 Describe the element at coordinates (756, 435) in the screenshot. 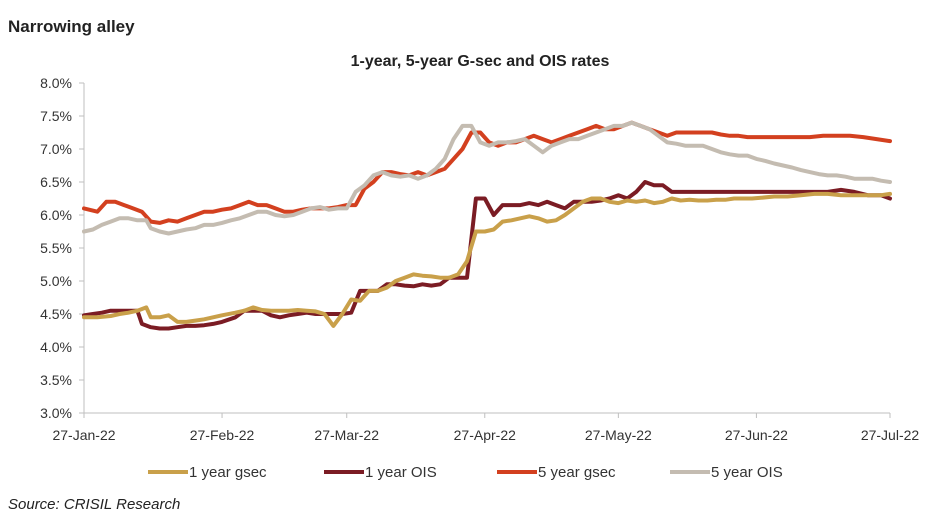

I see `x-tick-label: 27-Jun-22` at that location.